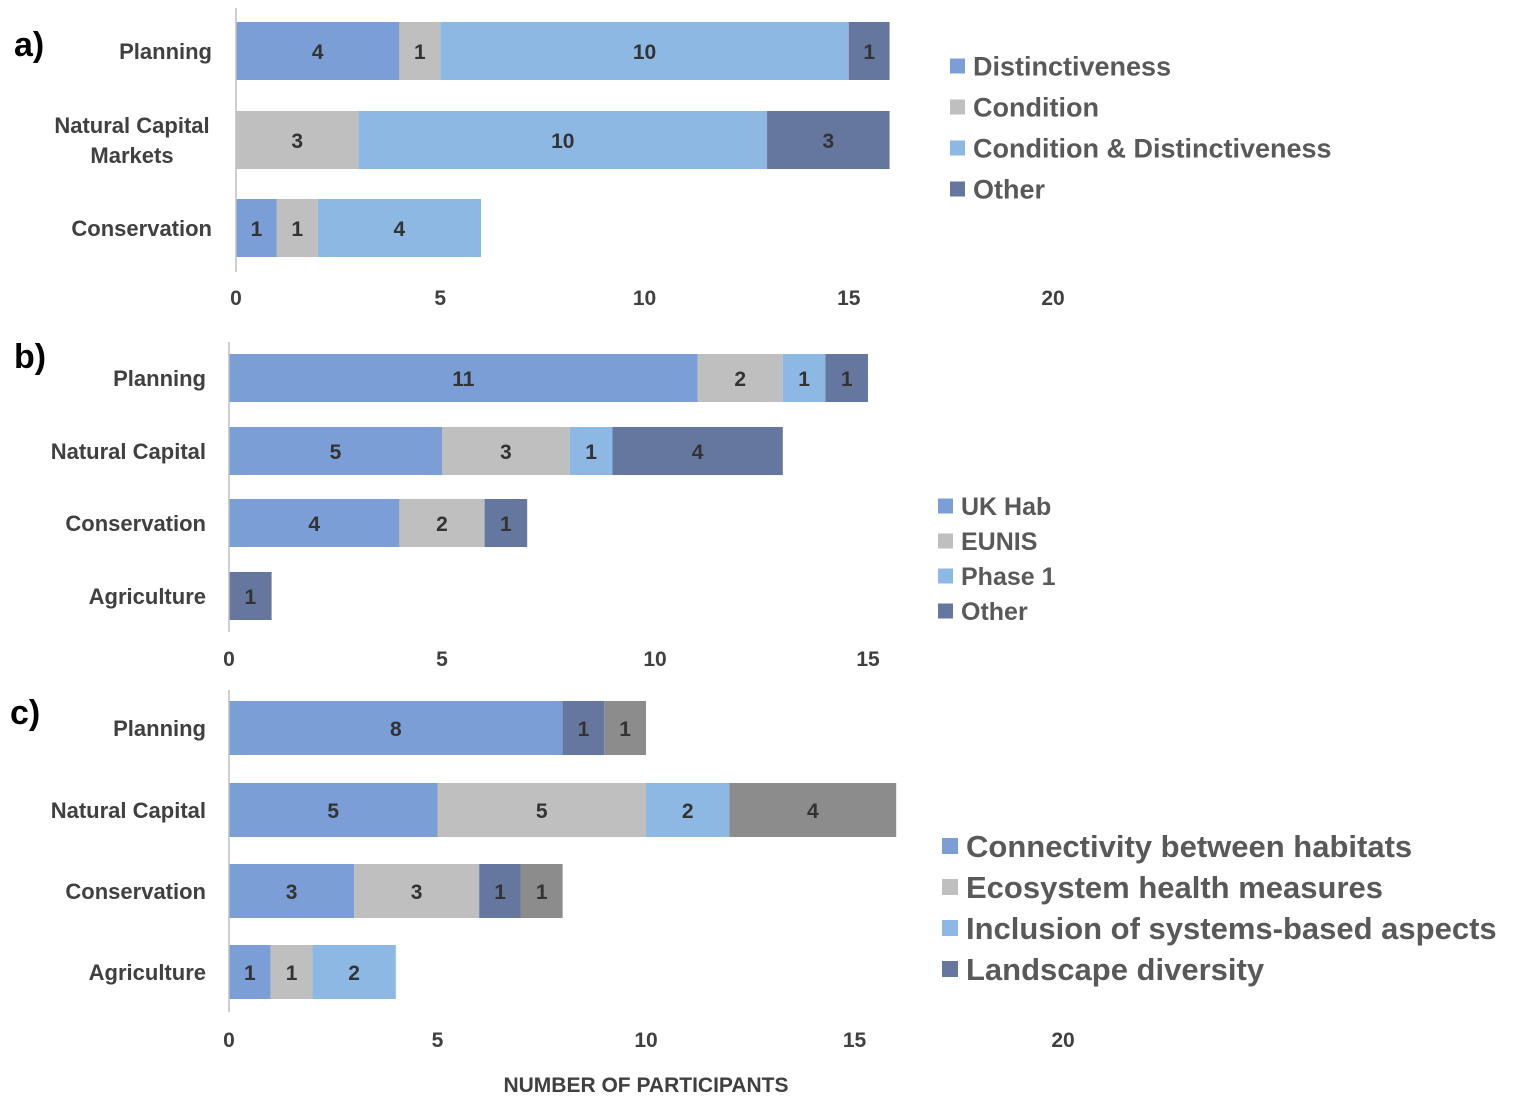  What do you see at coordinates (25, 713) in the screenshot?
I see `panel-letter: c)` at bounding box center [25, 713].